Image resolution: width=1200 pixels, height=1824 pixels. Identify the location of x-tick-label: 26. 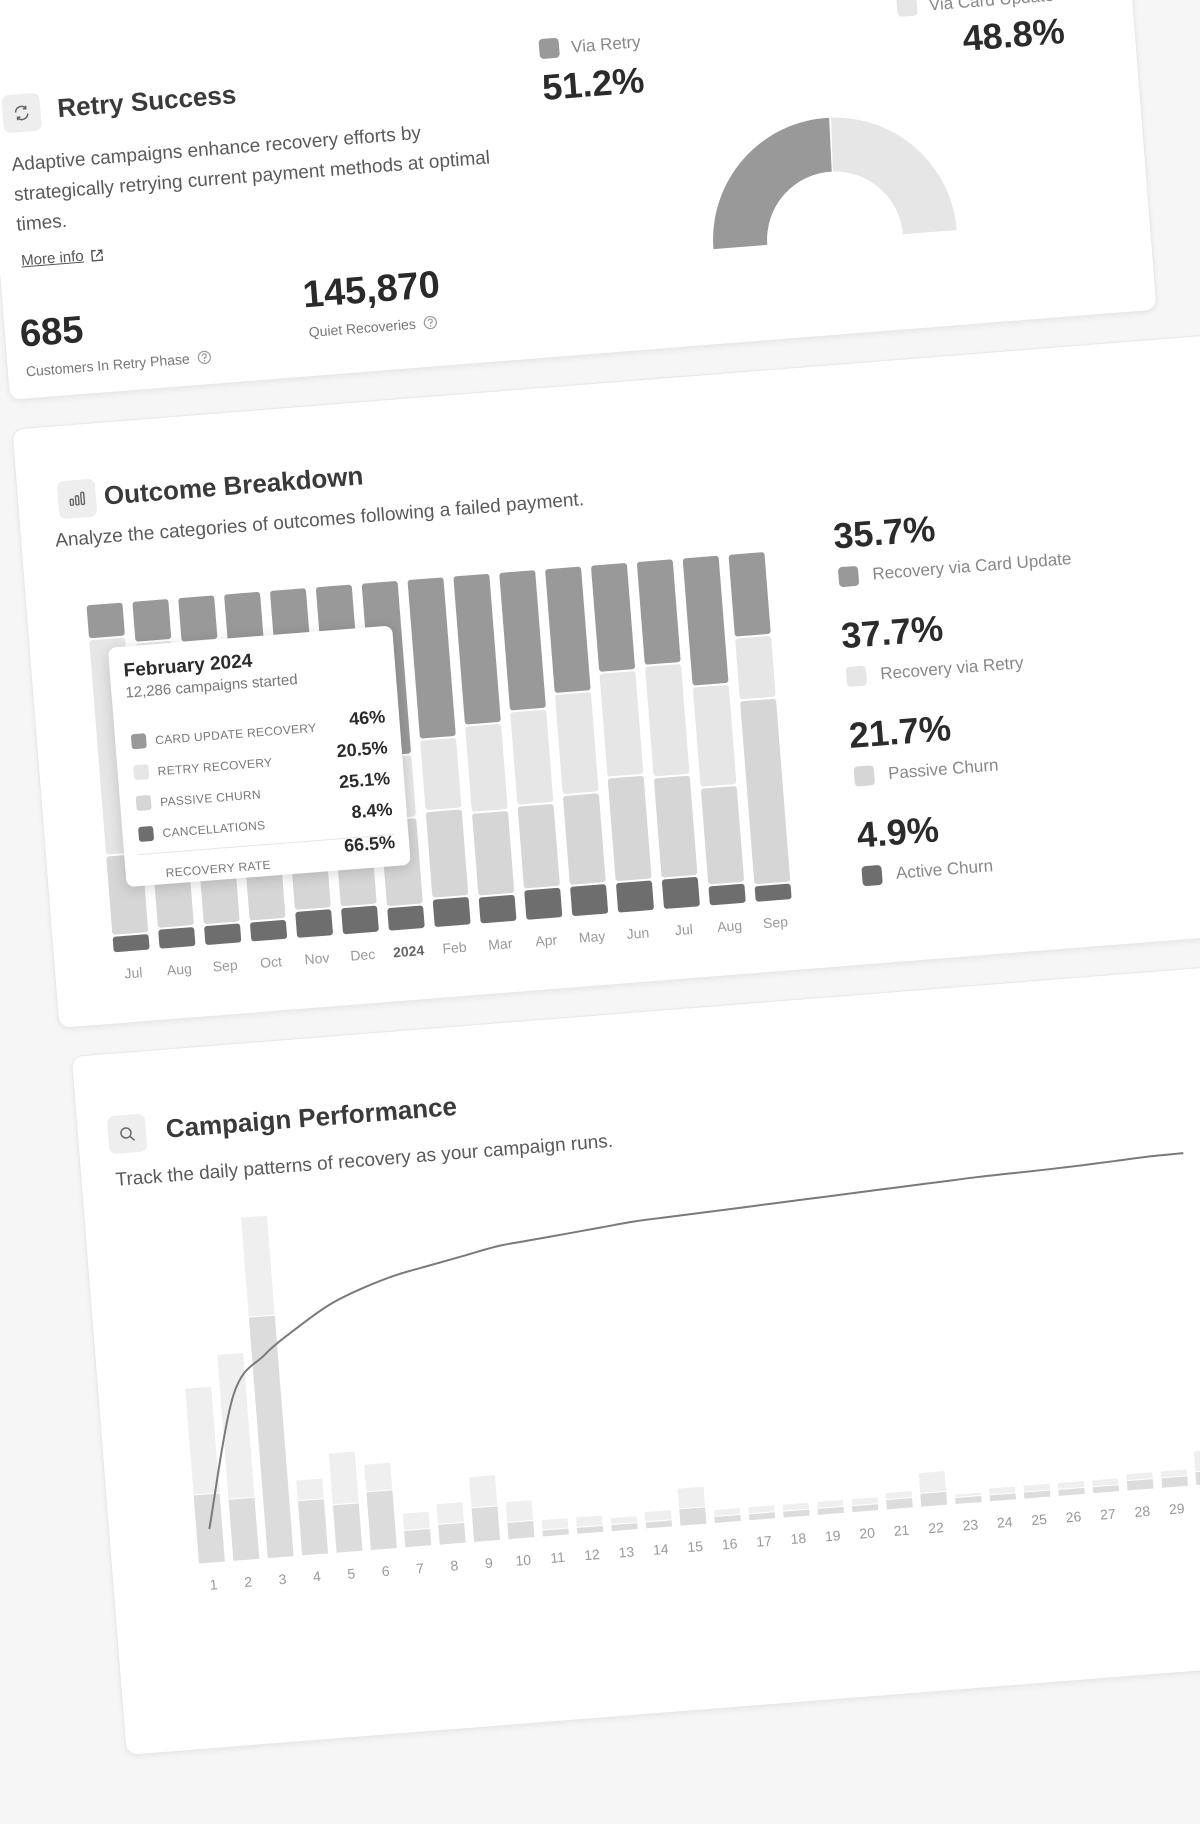
(1073, 1516).